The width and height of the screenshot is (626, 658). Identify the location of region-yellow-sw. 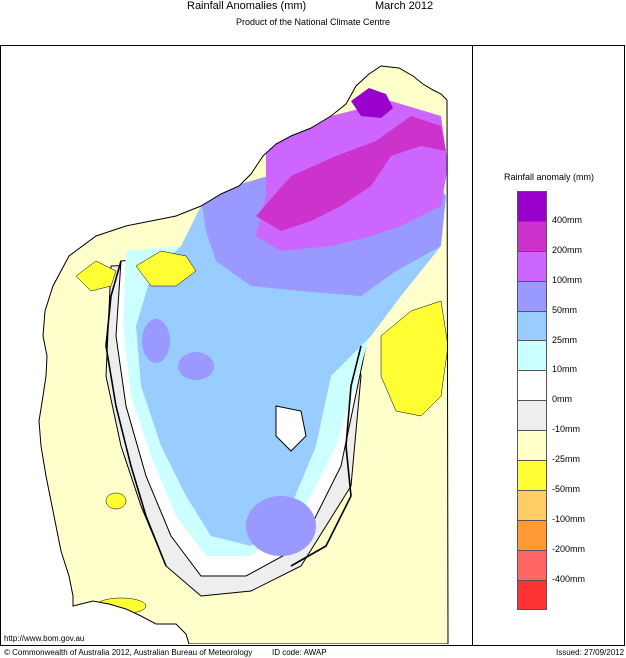
(116, 501).